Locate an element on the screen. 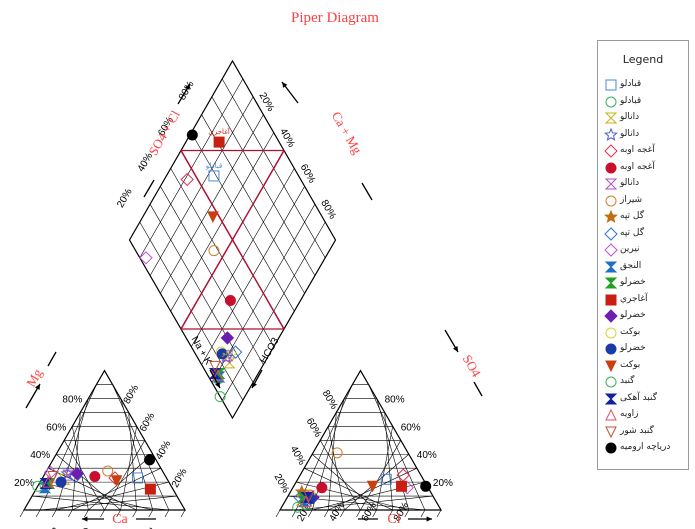  axis-label-hco3: HCO3 is located at coordinates (270, 351).